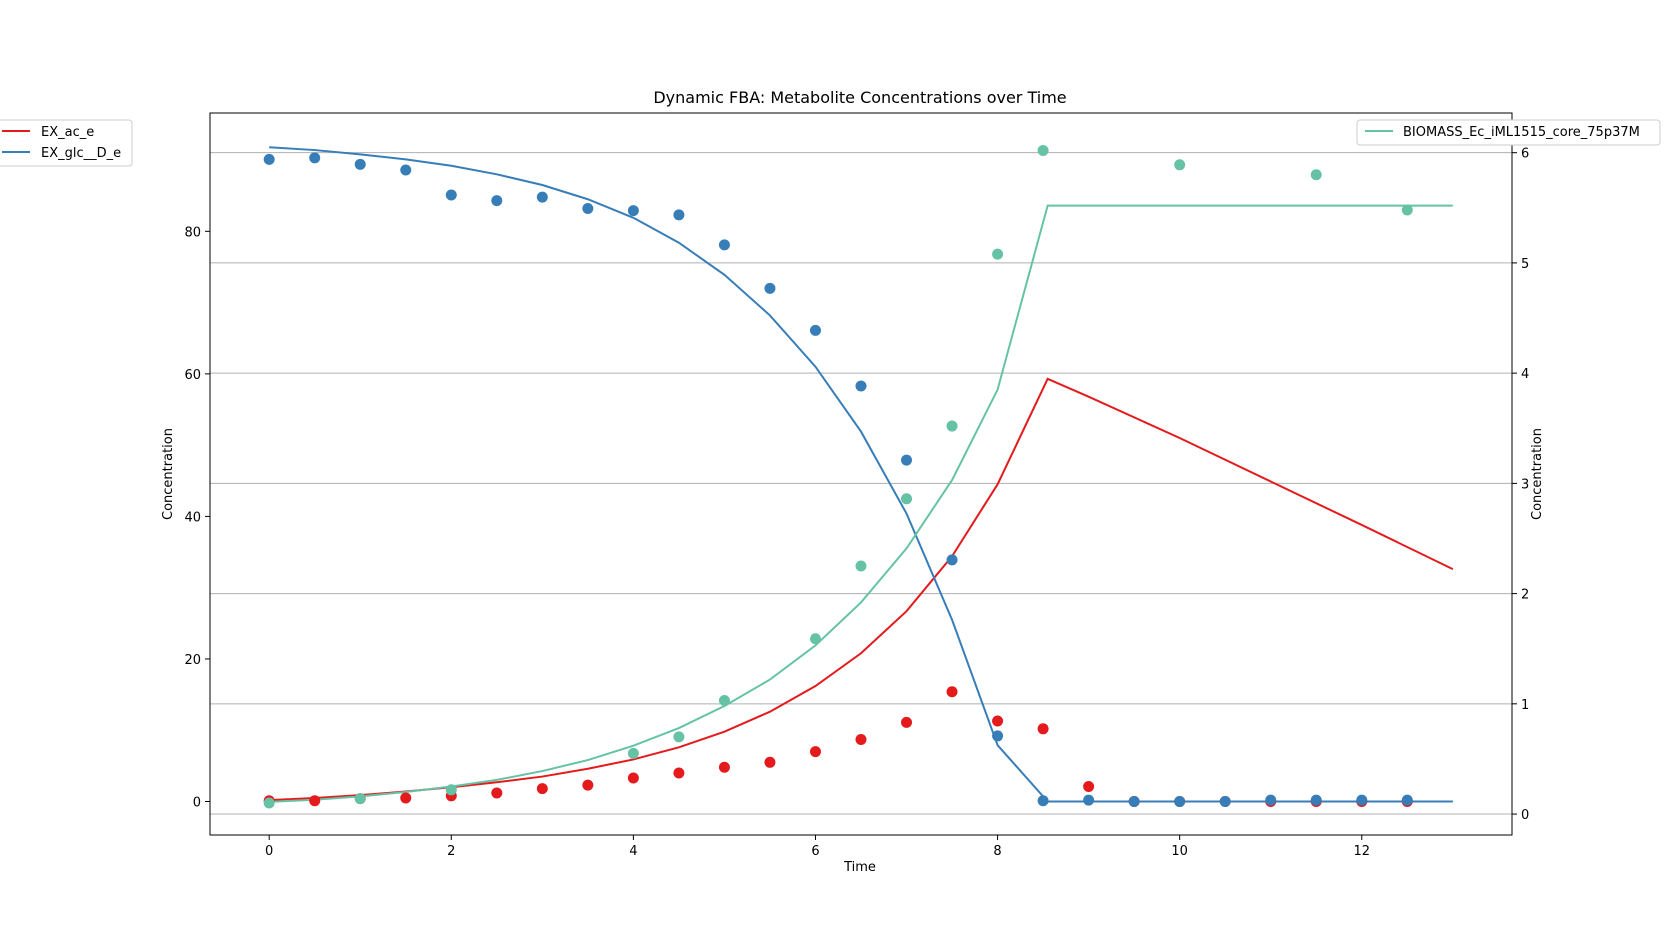 This screenshot has width=1667, height=930. Describe the element at coordinates (1521, 132) in the screenshot. I see `legend-label-biomass: BIOMASS_Ec_iML1515_core_75p37M` at that location.